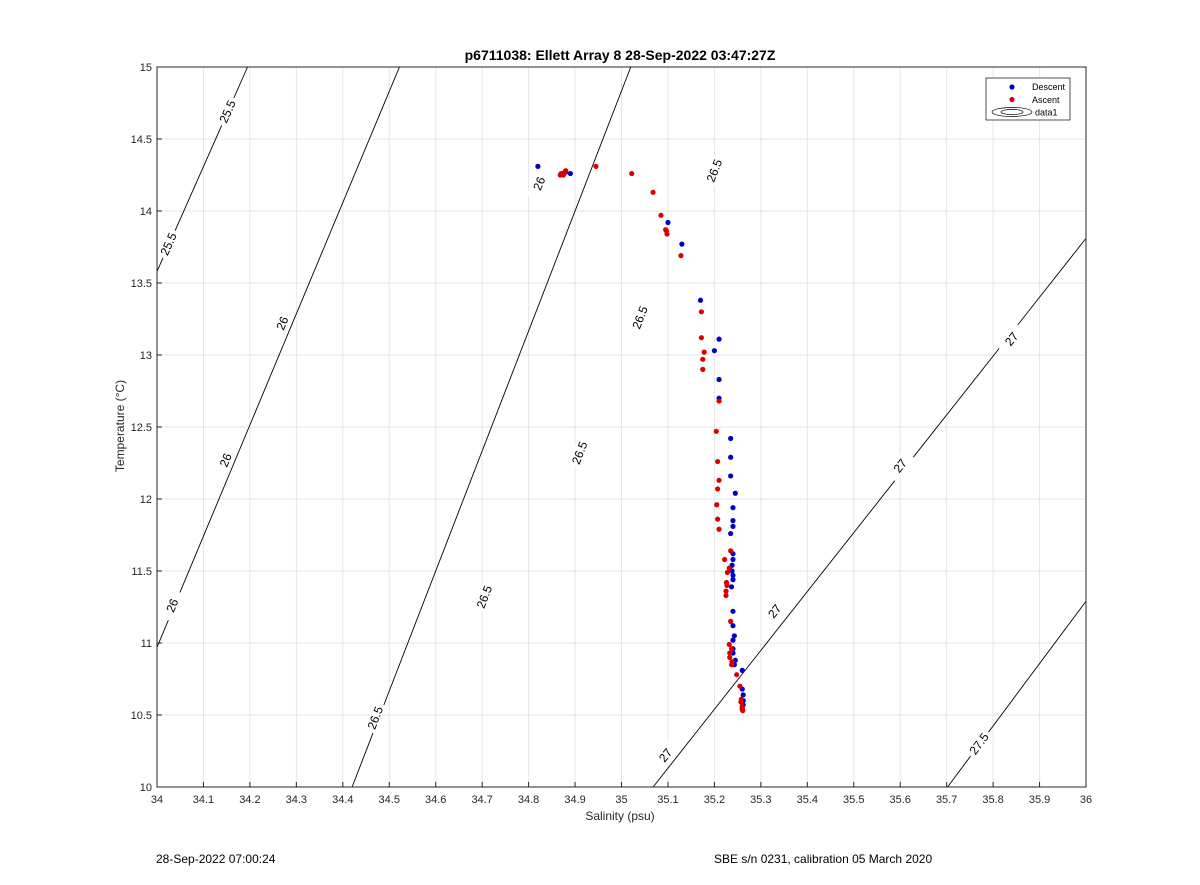 The width and height of the screenshot is (1200, 885). Describe the element at coordinates (807, 800) in the screenshot. I see `x-tick-label: 35.4` at that location.